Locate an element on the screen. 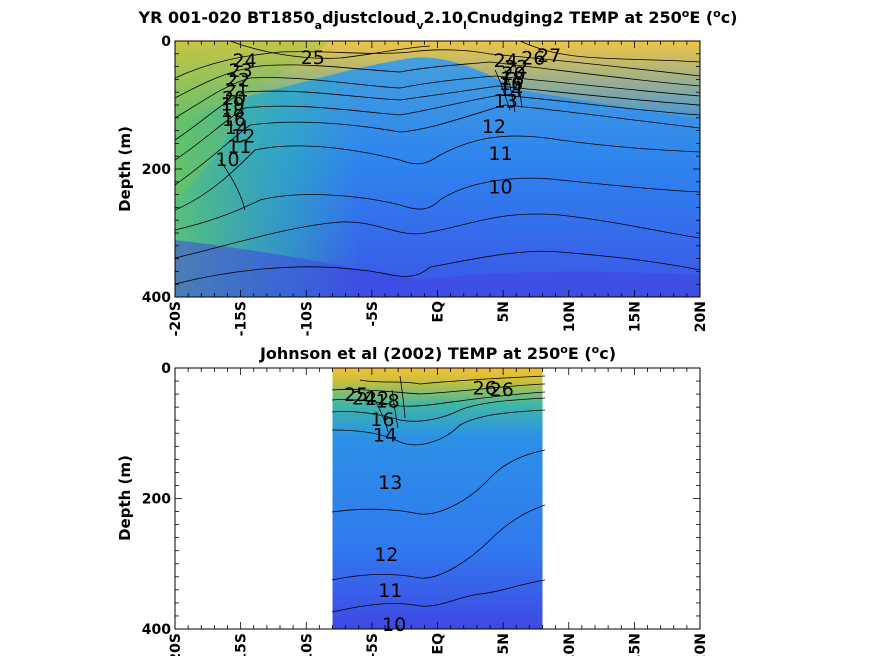  top-x-tick-label: -10S is located at coordinates (307, 318).